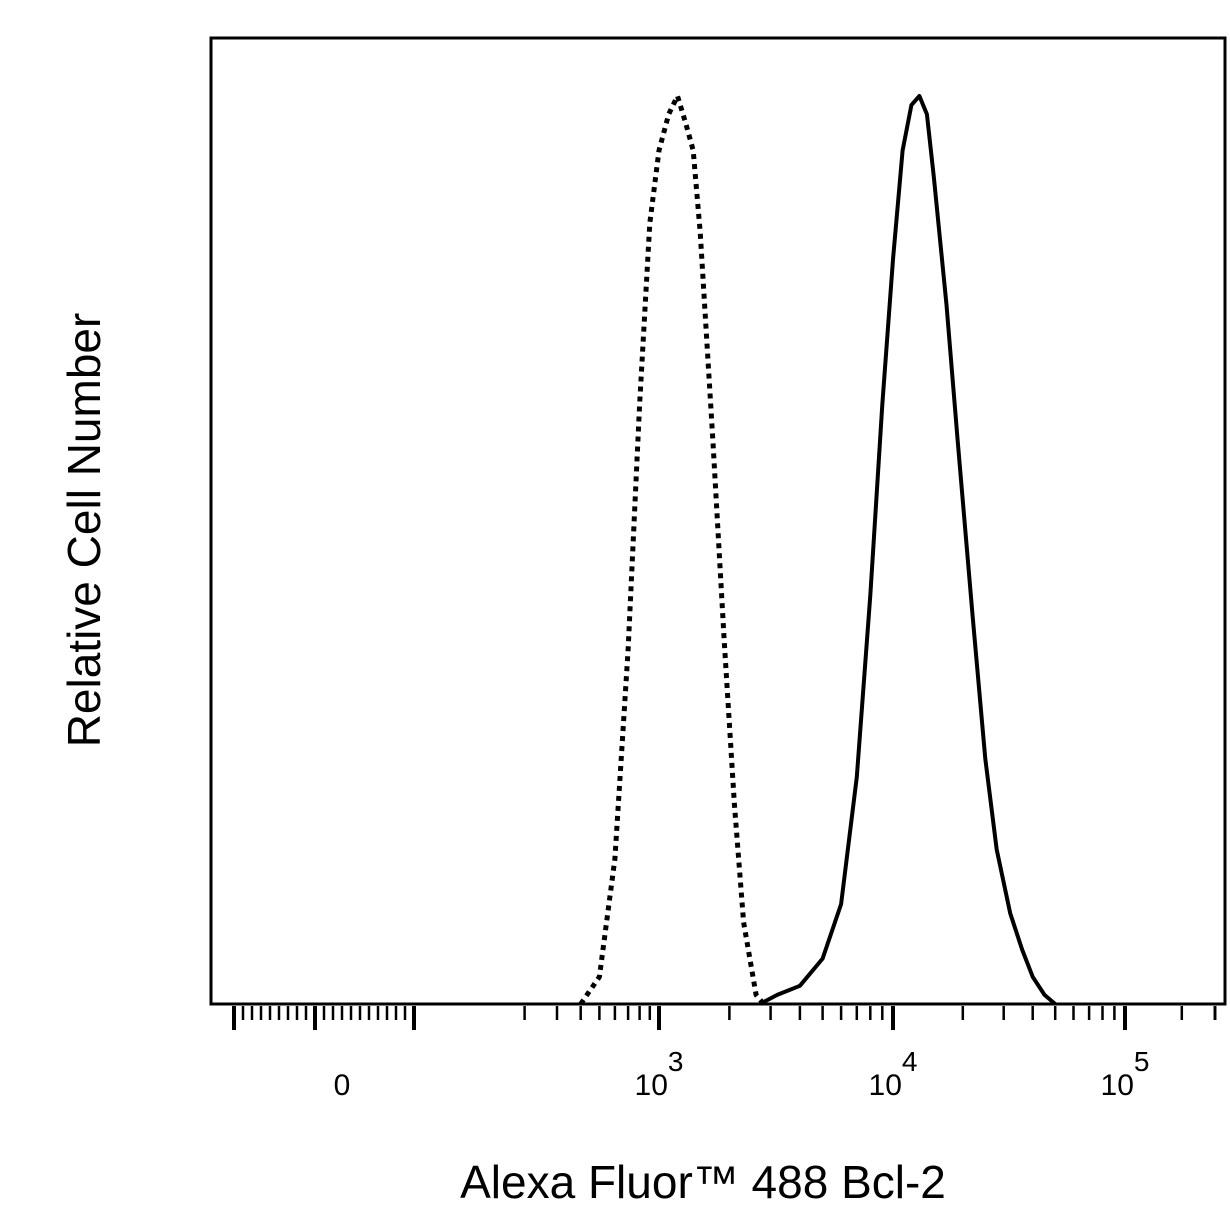 The image size is (1230, 1230). What do you see at coordinates (703, 1182) in the screenshot?
I see `x-axis-title: Alexa Fluor™ 488 Bcl-2` at bounding box center [703, 1182].